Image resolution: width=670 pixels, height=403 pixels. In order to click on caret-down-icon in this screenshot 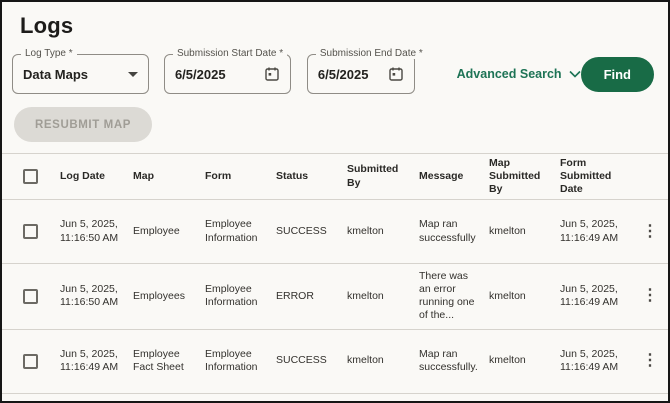, I will do `click(132, 74)`.